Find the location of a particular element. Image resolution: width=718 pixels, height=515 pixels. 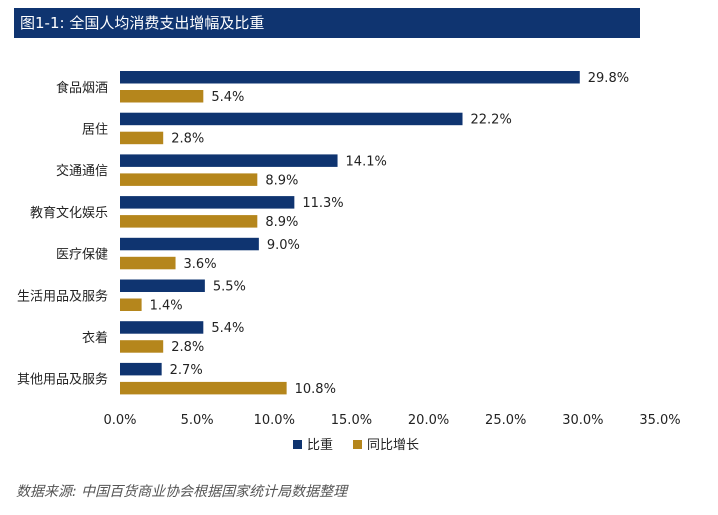

data-label: 10.8% is located at coordinates (315, 389).